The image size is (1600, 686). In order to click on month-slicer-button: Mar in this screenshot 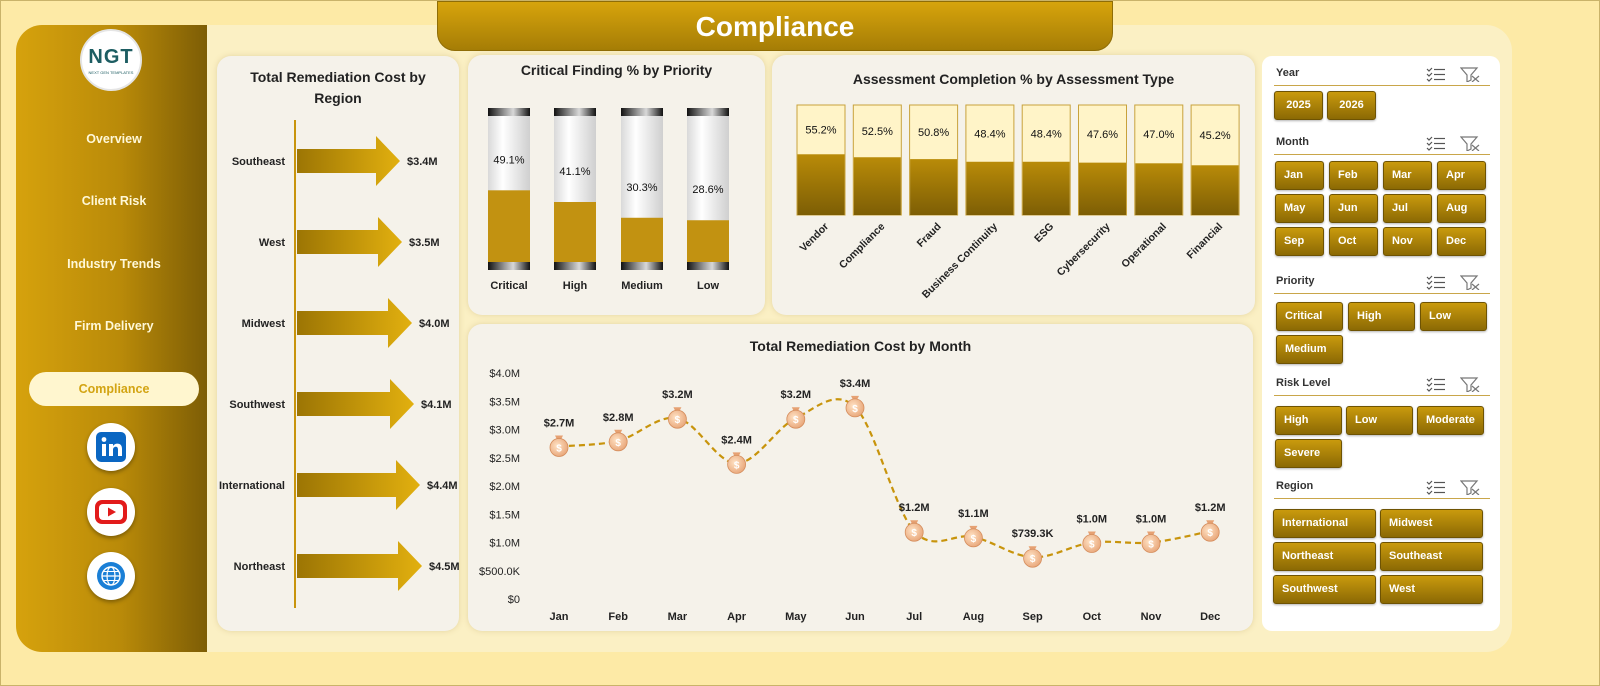, I will do `click(1407, 175)`.